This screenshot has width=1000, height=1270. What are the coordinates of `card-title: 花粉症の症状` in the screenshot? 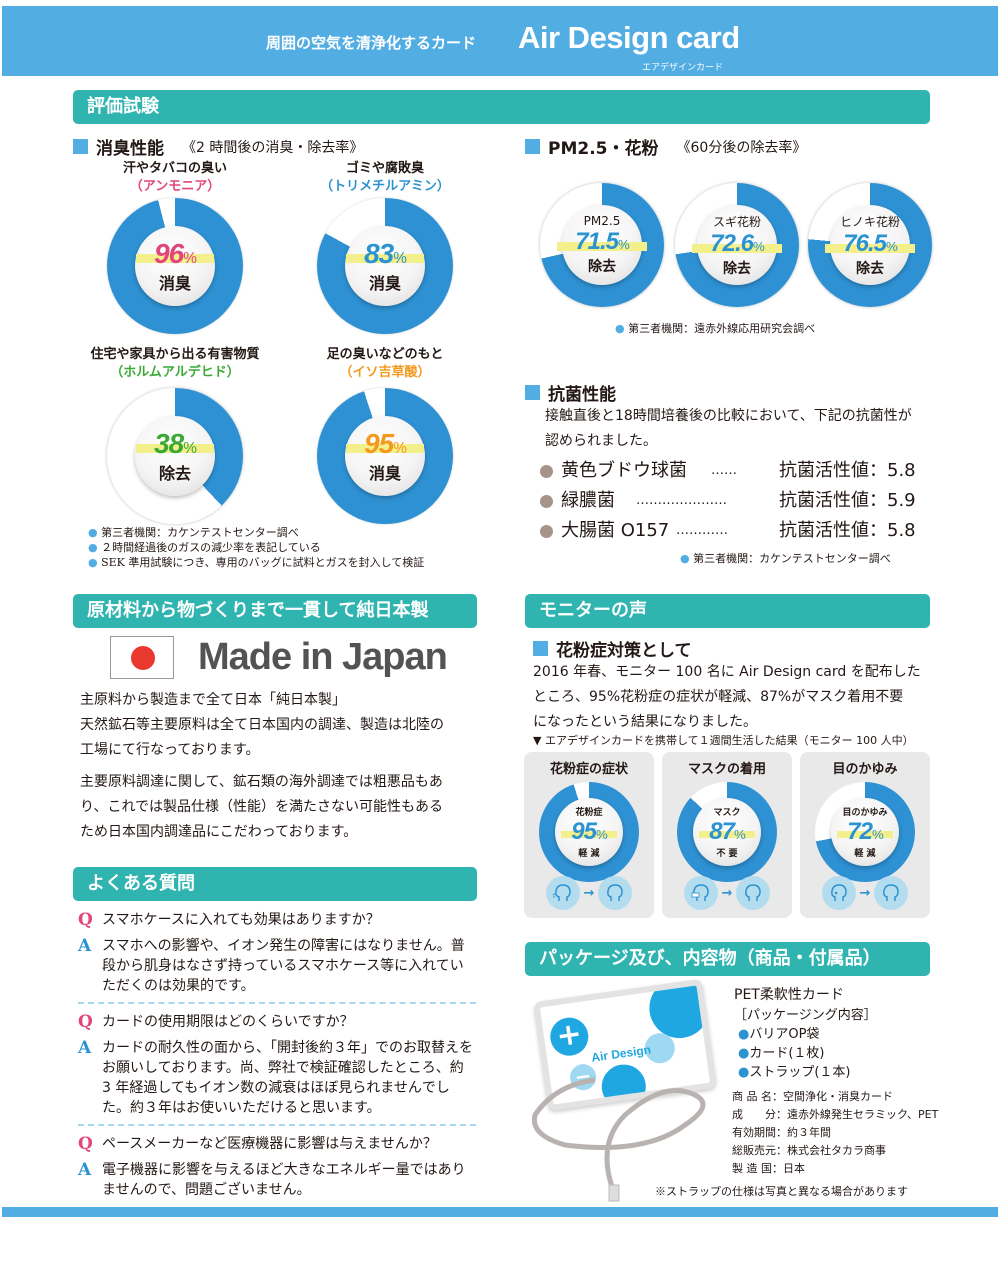 It's located at (588, 769).